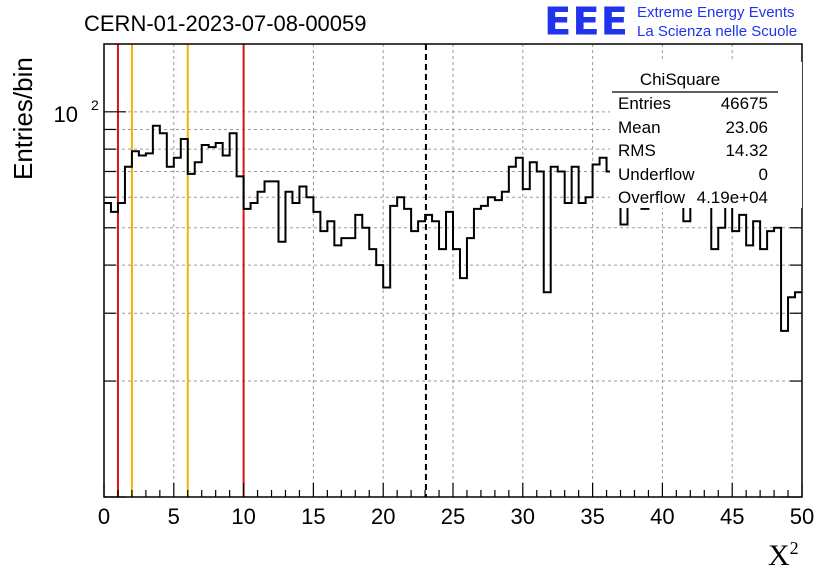 The width and height of the screenshot is (836, 573). Describe the element at coordinates (717, 31) in the screenshot. I see `logo-line-2: La Scienza nelle Scuole` at that location.